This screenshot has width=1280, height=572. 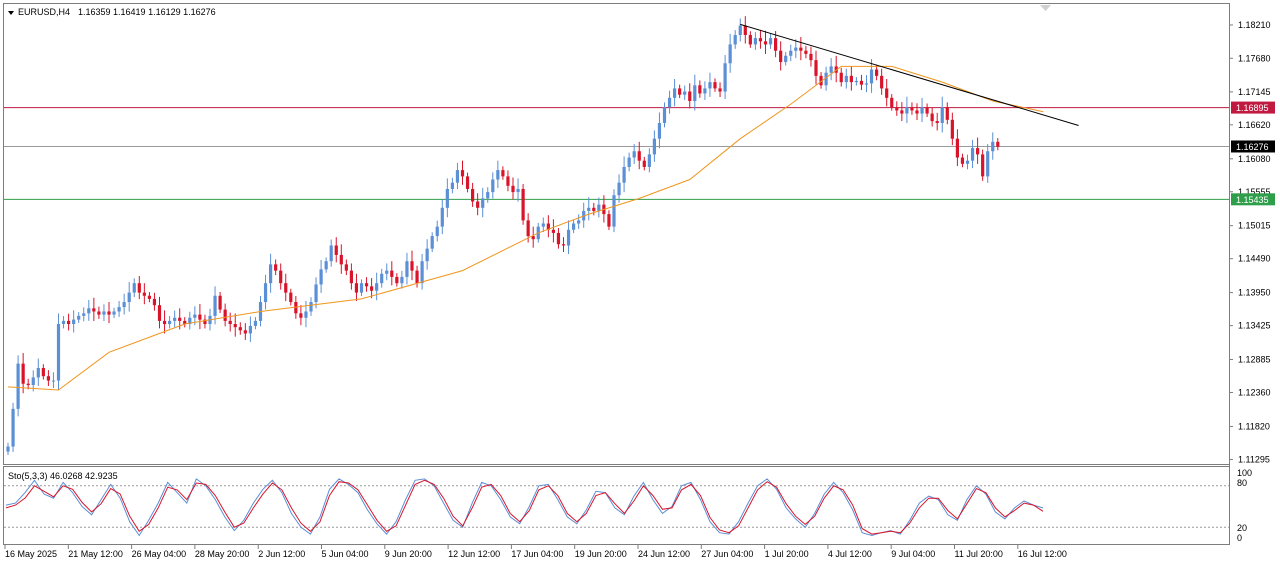 What do you see at coordinates (11, 13) in the screenshot?
I see `menu-triangle-icon` at bounding box center [11, 13].